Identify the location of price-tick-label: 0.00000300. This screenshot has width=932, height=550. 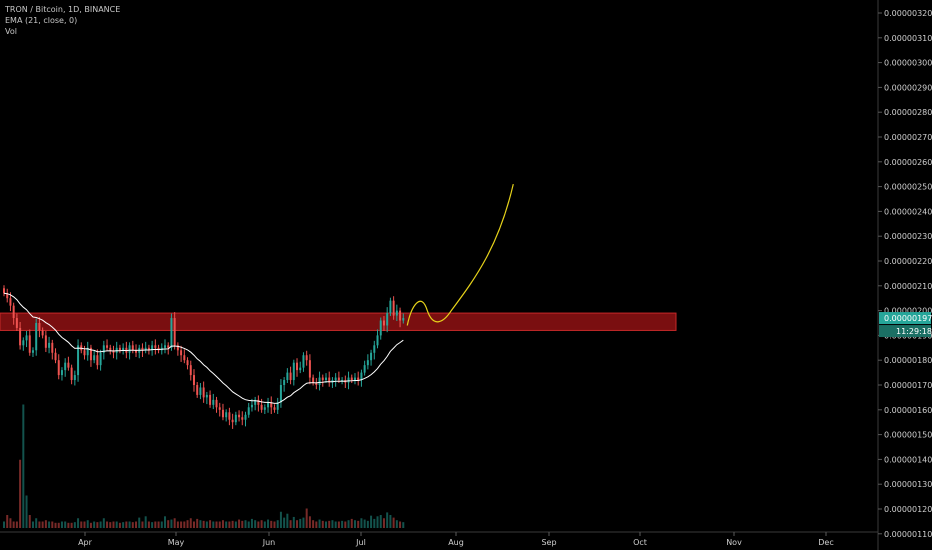
(908, 63).